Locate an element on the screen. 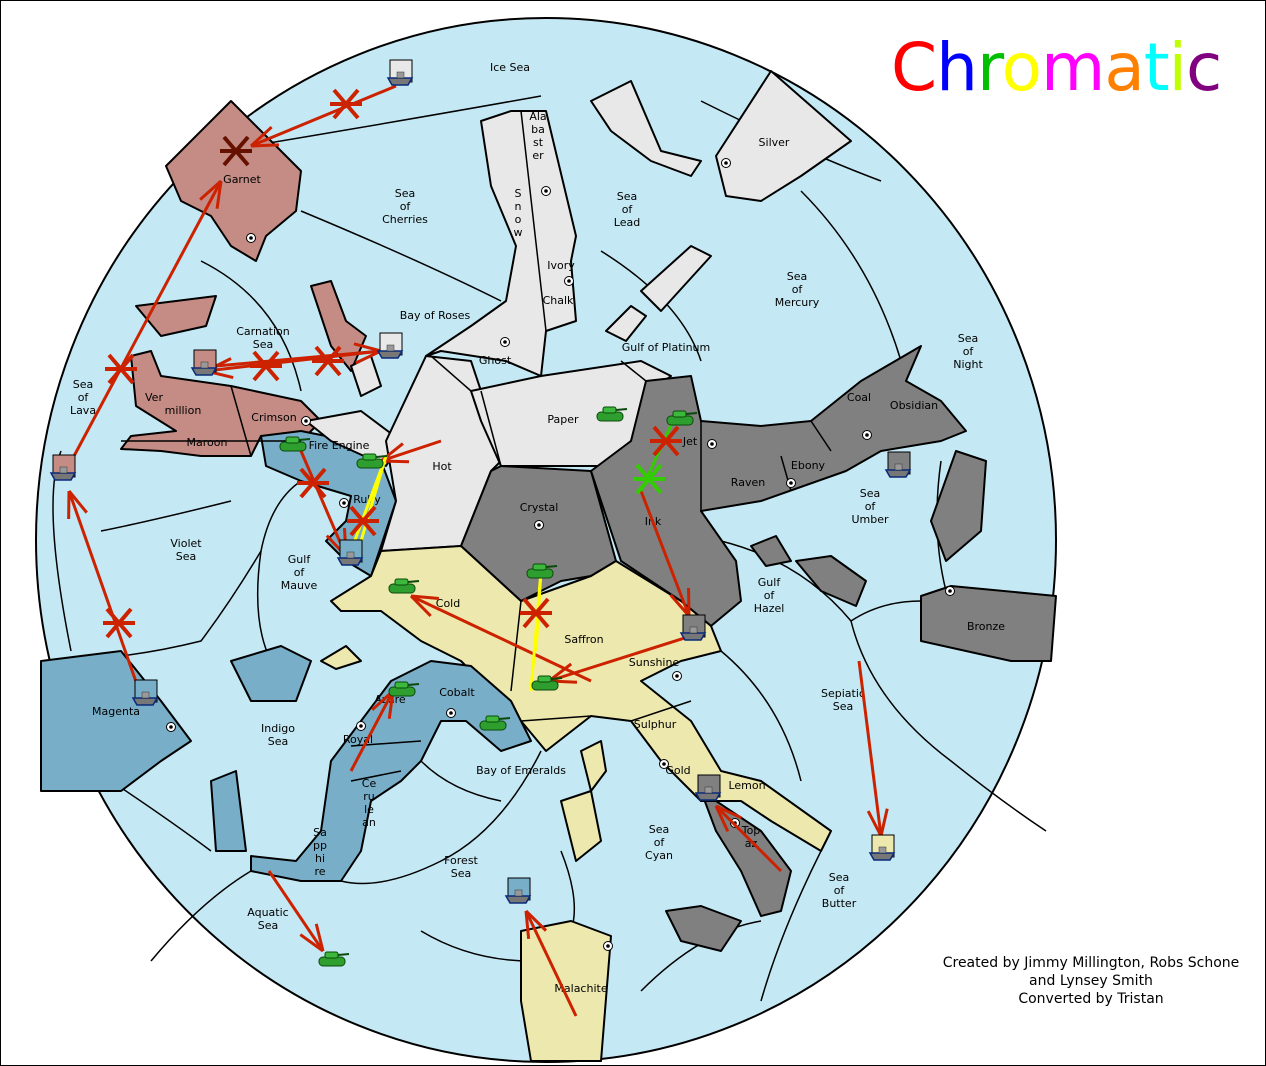 The width and height of the screenshot is (1266, 1066). label-line: ba is located at coordinates (538, 129).